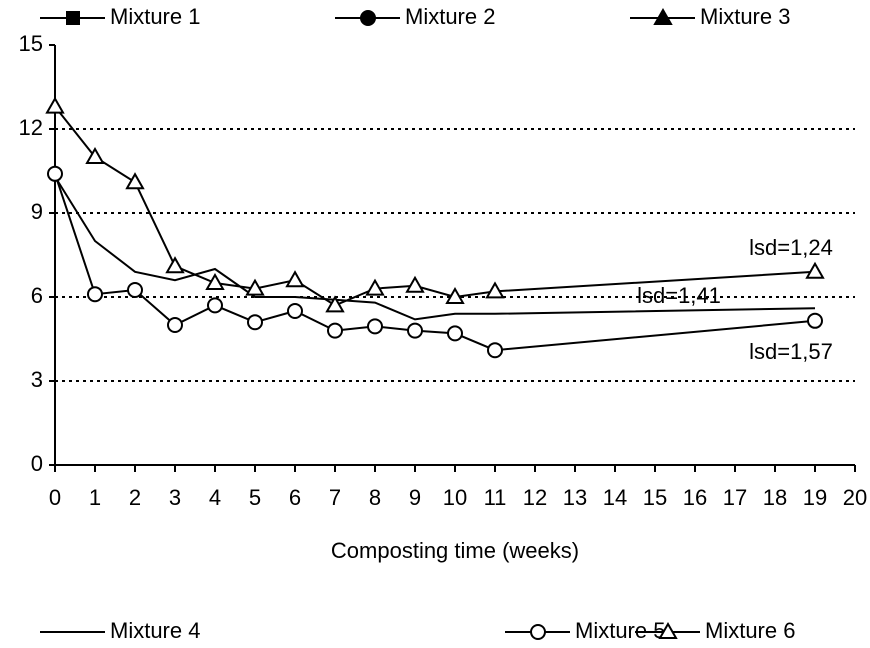 The width and height of the screenshot is (870, 648). What do you see at coordinates (855, 497) in the screenshot?
I see `x-tick-label: 20` at bounding box center [855, 497].